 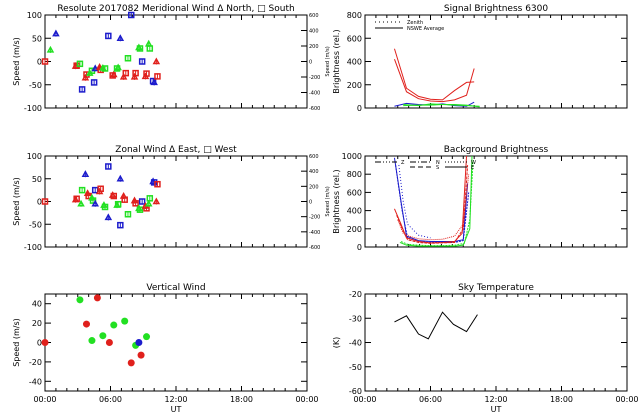 What do you see at coordinates (35, 381) in the screenshot?
I see `y-tick-label: -40` at bounding box center [35, 381].